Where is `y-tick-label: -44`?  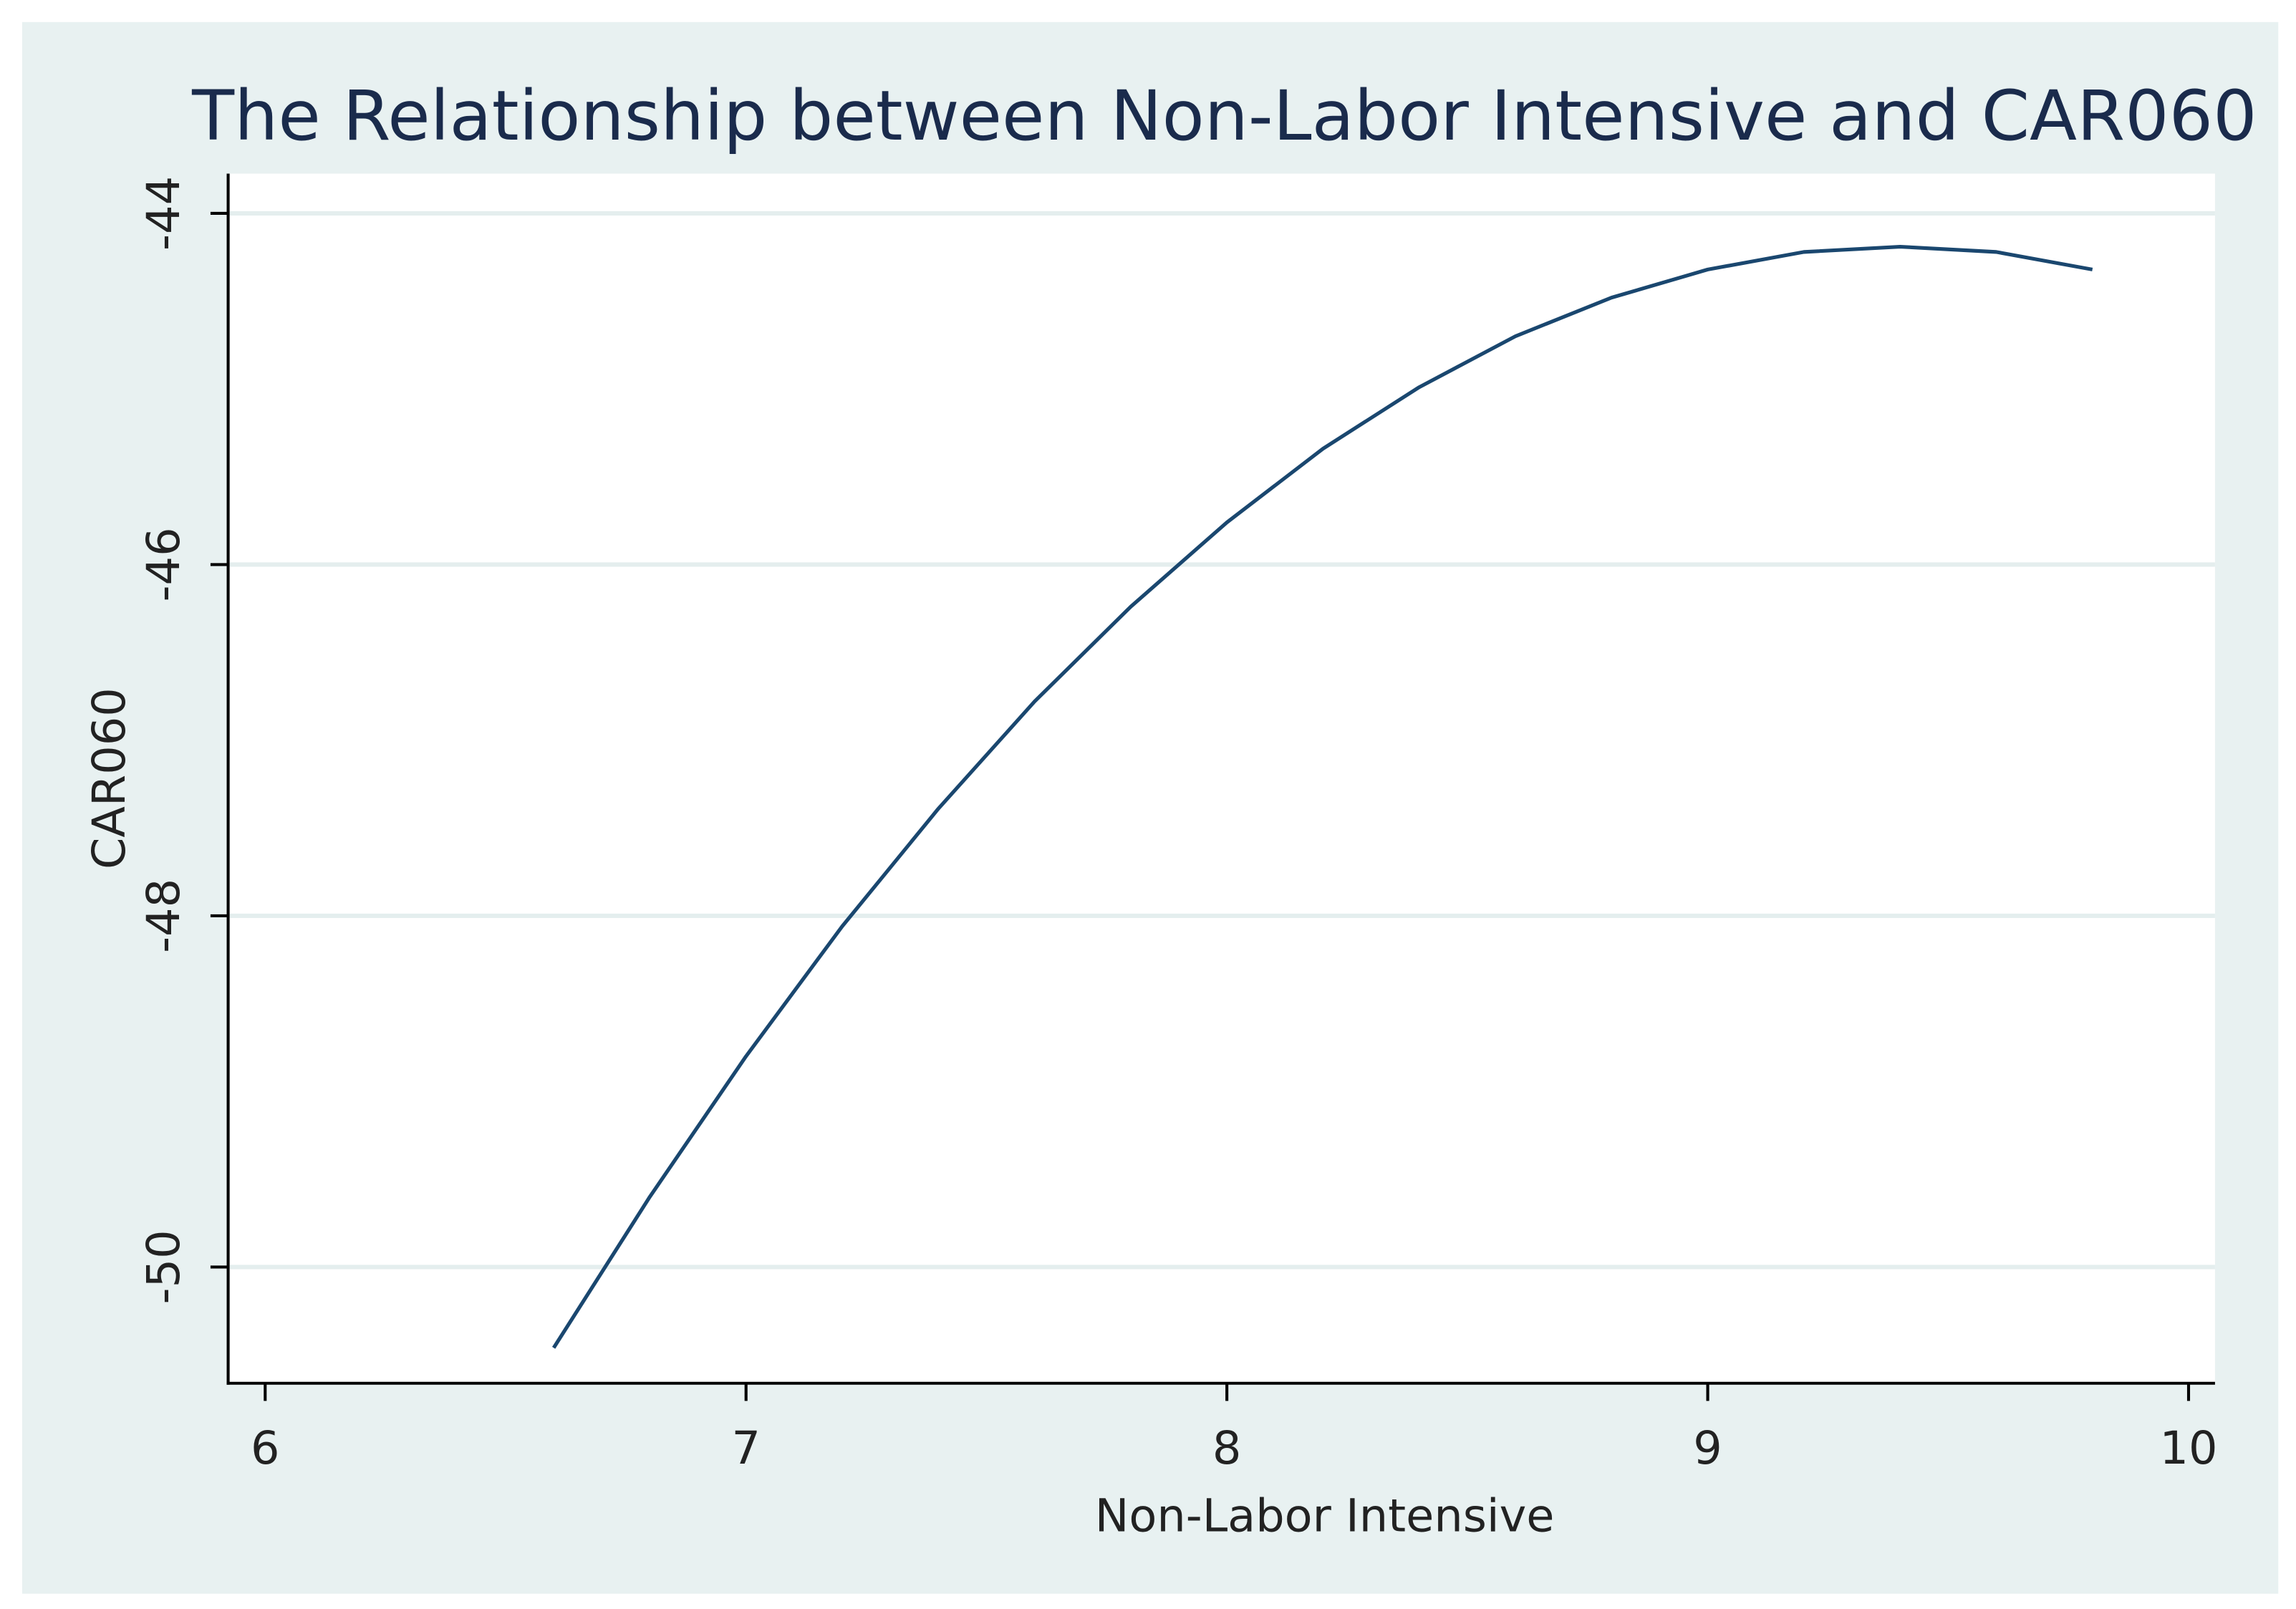
y-tick-label: -44 is located at coordinates (164, 213).